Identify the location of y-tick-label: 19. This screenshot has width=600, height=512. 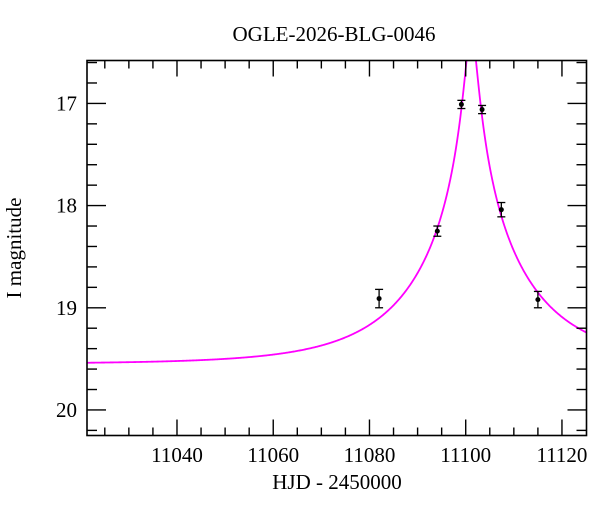
(66, 308).